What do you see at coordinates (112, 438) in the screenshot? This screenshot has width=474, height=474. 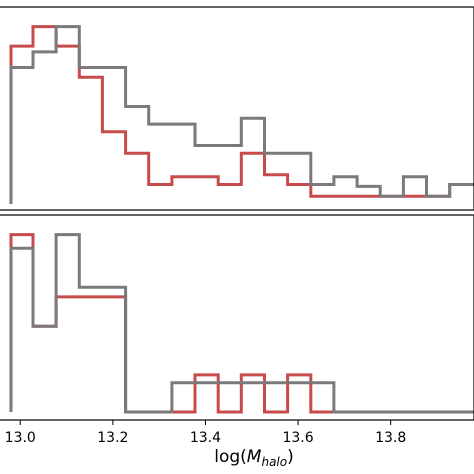 I see `x-tick-label: 13.2` at bounding box center [112, 438].